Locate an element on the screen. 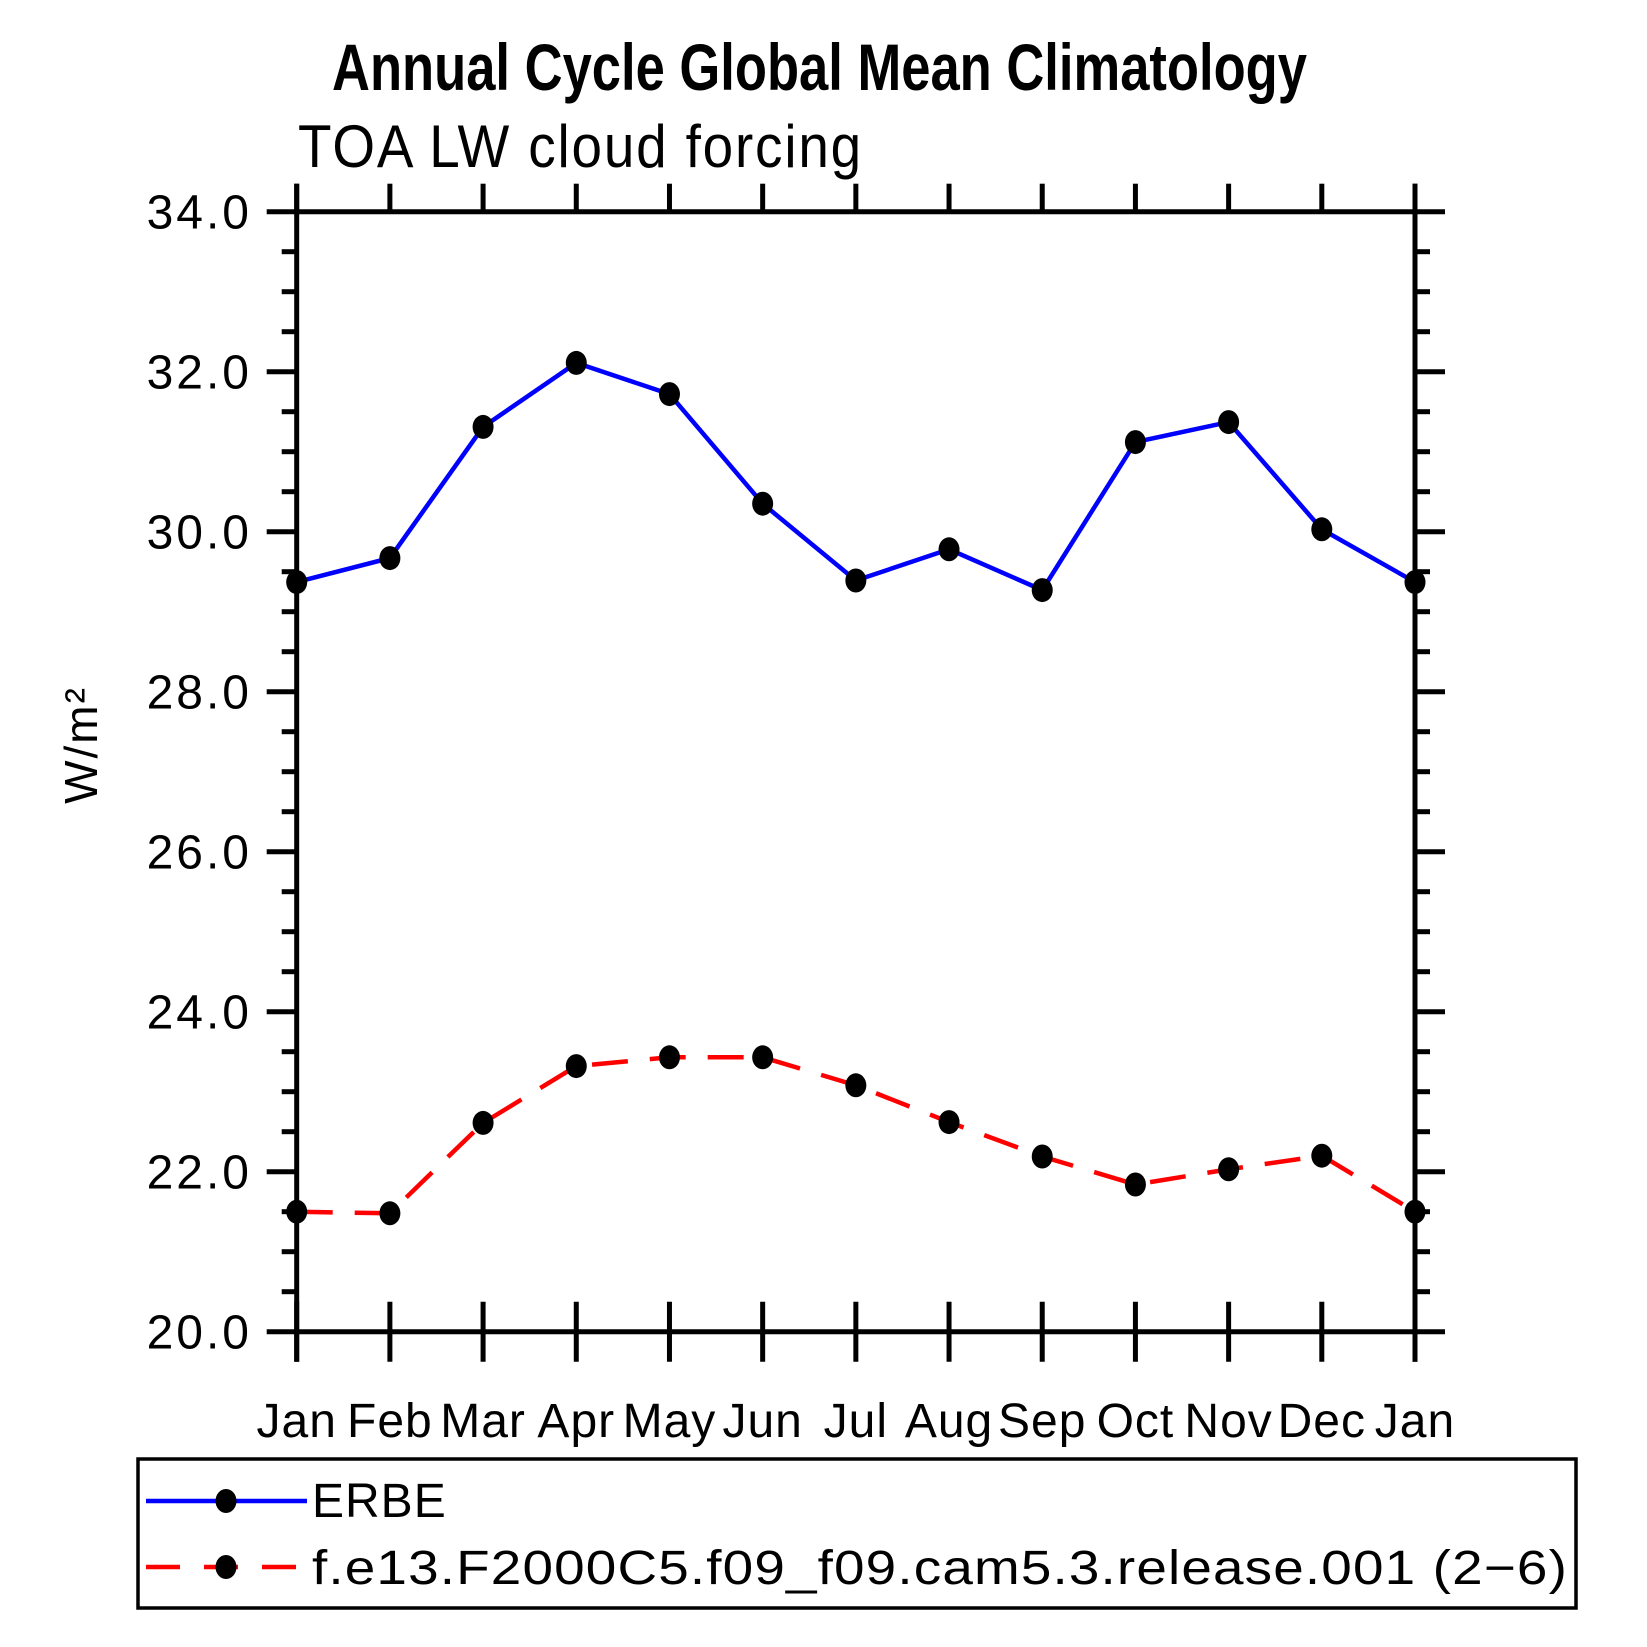  y-tick-label: 34.0 is located at coordinates (199, 213).